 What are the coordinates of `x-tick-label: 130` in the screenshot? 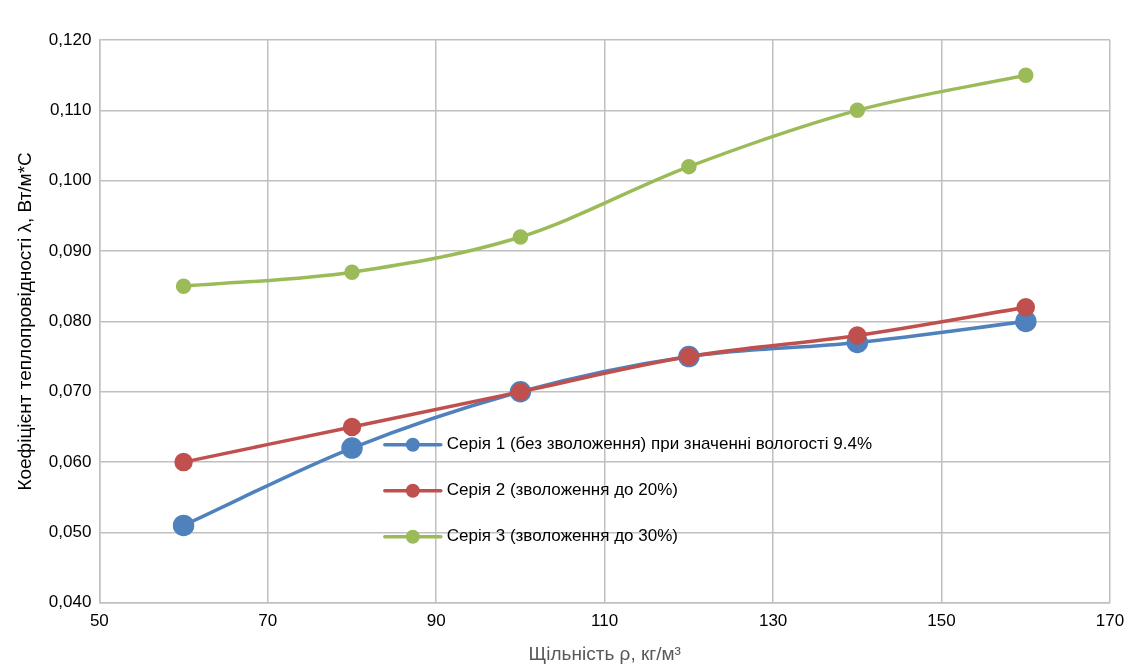 It's located at (773, 620).